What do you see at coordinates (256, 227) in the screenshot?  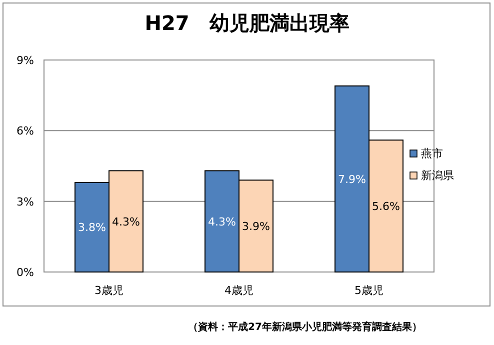 I see `data-label: 3.9%` at bounding box center [256, 227].